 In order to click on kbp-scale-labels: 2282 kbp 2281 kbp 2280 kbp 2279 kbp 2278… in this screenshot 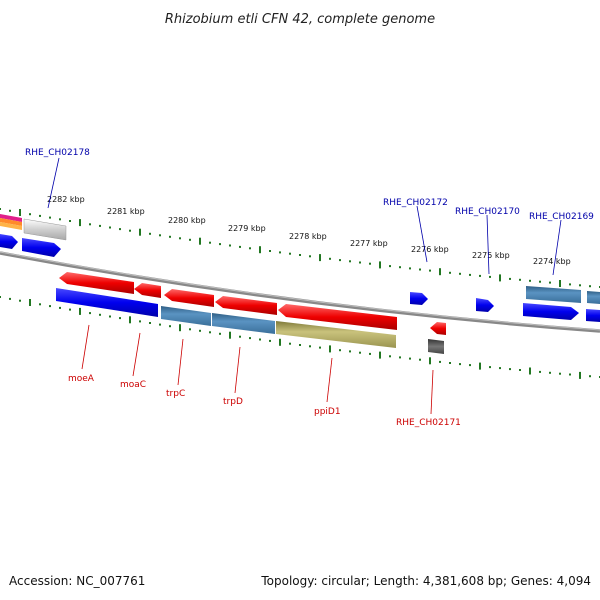, I will do `click(309, 230)`.